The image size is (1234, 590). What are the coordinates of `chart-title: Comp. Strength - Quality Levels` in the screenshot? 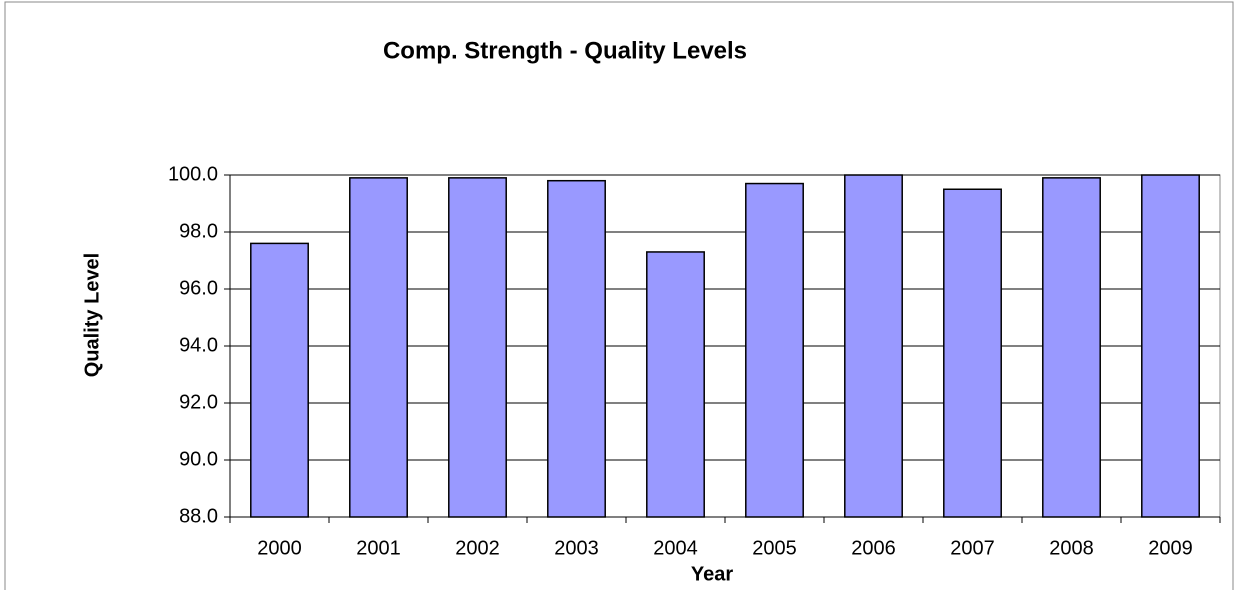 It's located at (565, 50).